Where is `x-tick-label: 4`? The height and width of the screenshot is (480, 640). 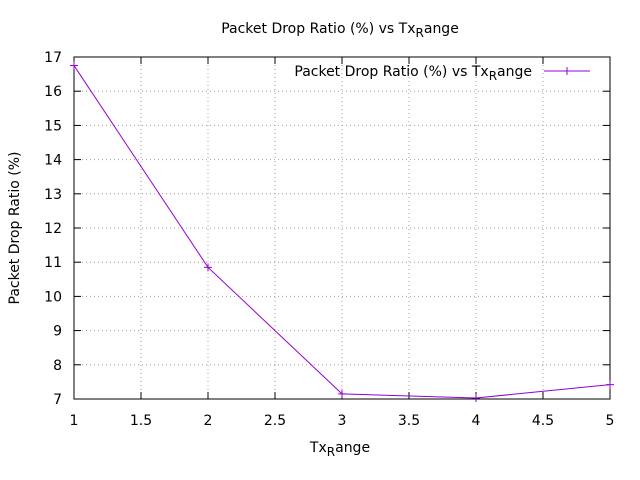 x-tick-label: 4 is located at coordinates (476, 421).